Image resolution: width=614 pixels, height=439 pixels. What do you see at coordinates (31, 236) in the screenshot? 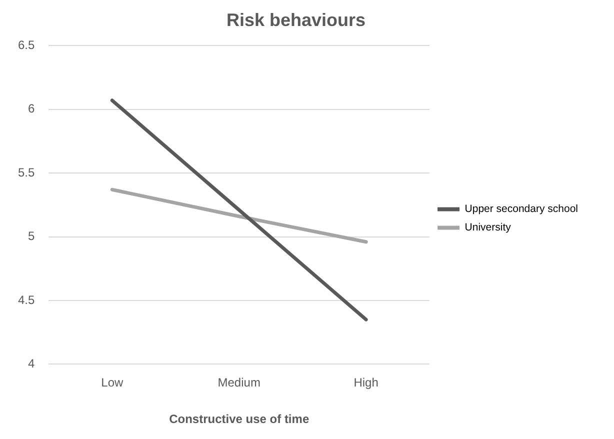
I see `y-tick-label: 5` at bounding box center [31, 236].